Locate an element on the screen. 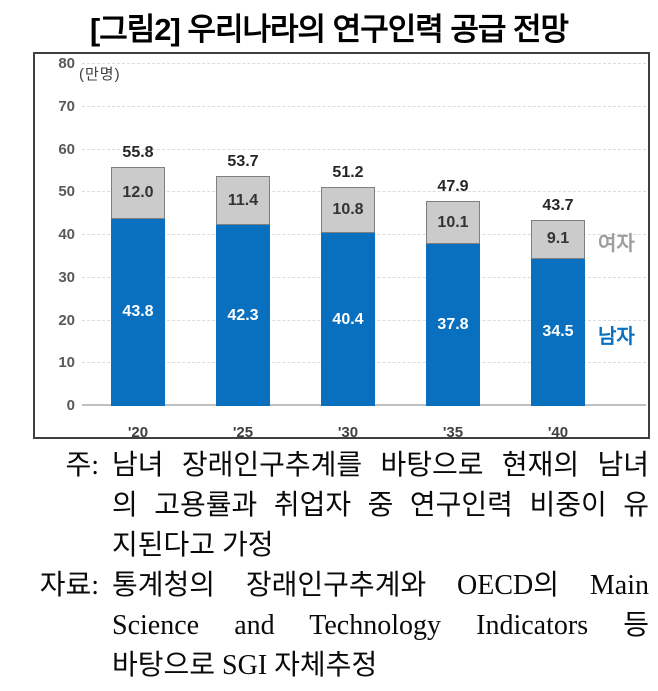  bar-segment-female: 10.1 is located at coordinates (453, 223).